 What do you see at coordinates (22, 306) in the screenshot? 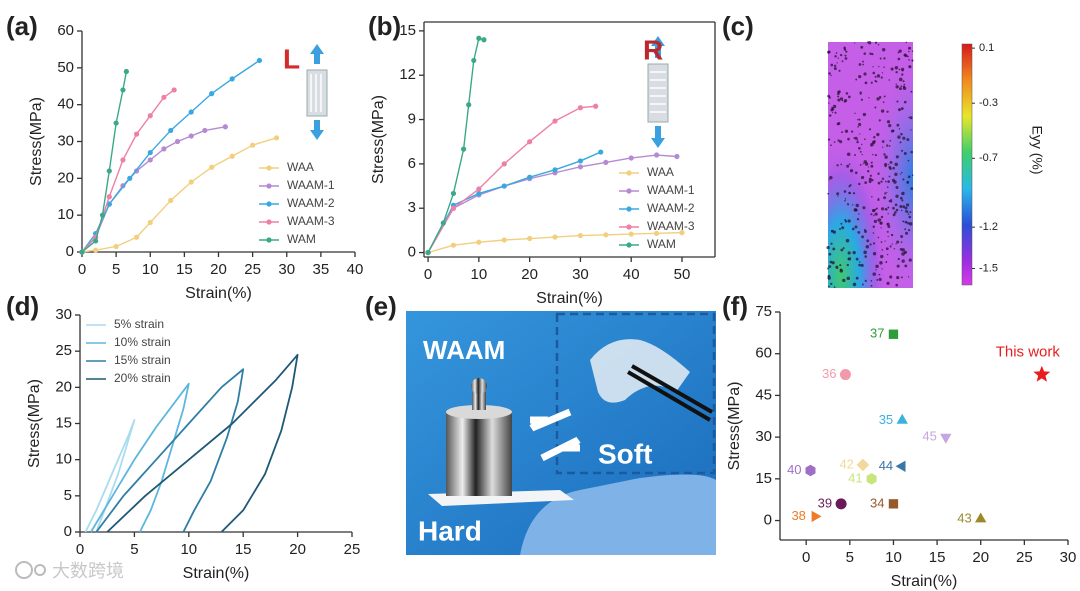
I see `panel-label: (d)` at bounding box center [22, 306].